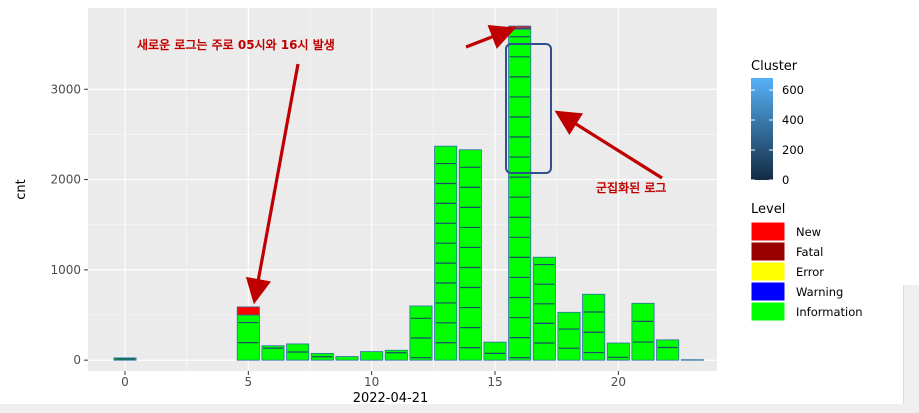  Describe the element at coordinates (618, 382) in the screenshot. I see `x-tick-label: 20` at that location.